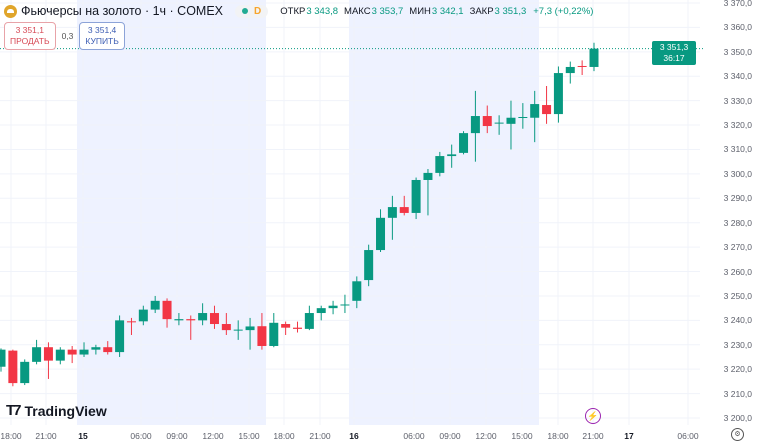 The height and width of the screenshot is (443, 758). What do you see at coordinates (737, 76) in the screenshot?
I see `price-tick-label: 3 340,0` at bounding box center [737, 76].